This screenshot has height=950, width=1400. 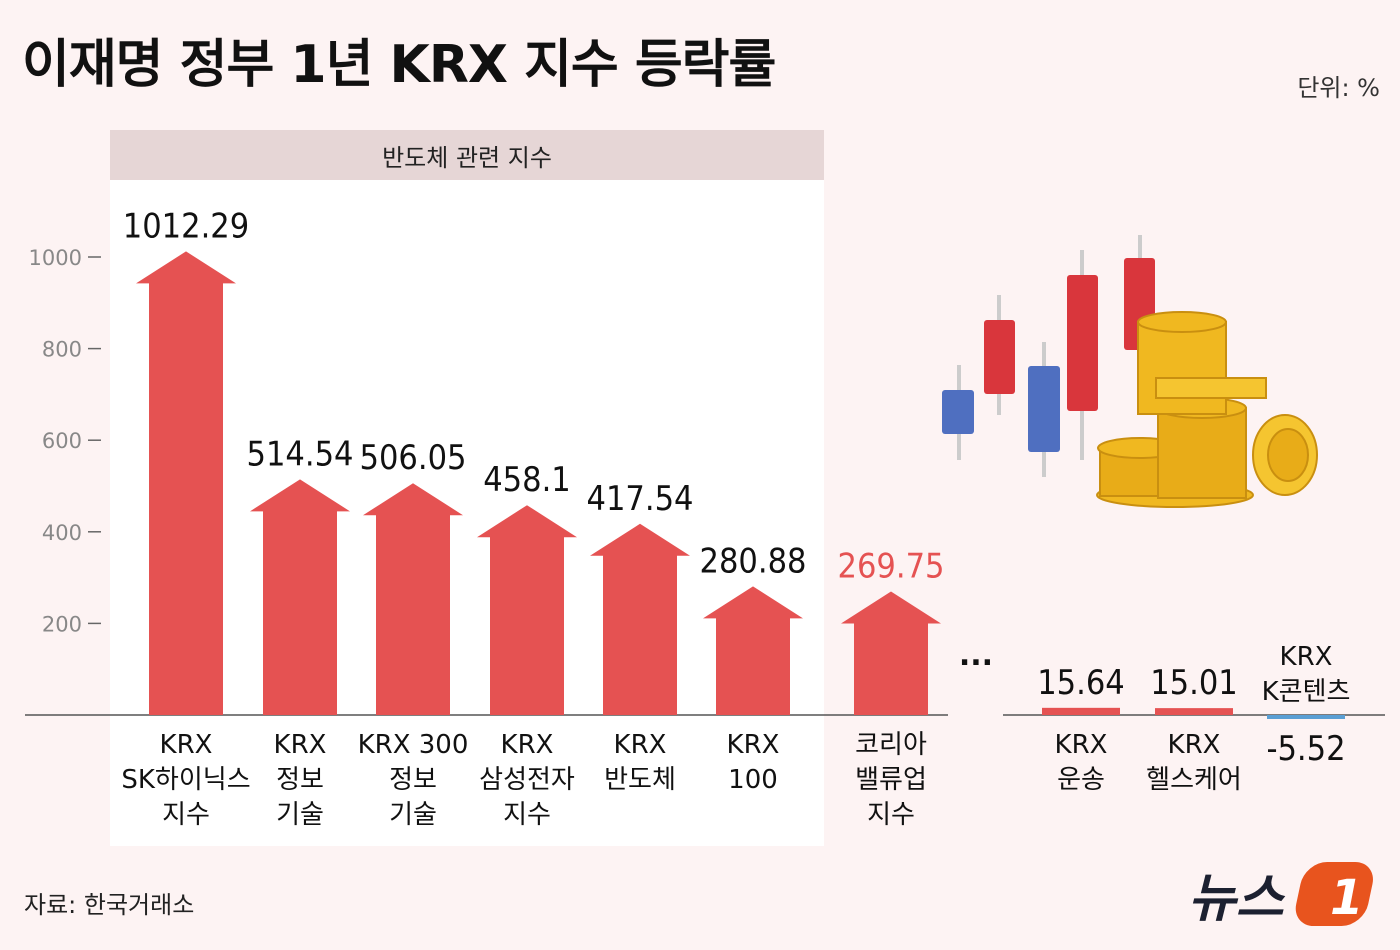 I want to click on data-label: 15.64, so click(x=1081, y=683).